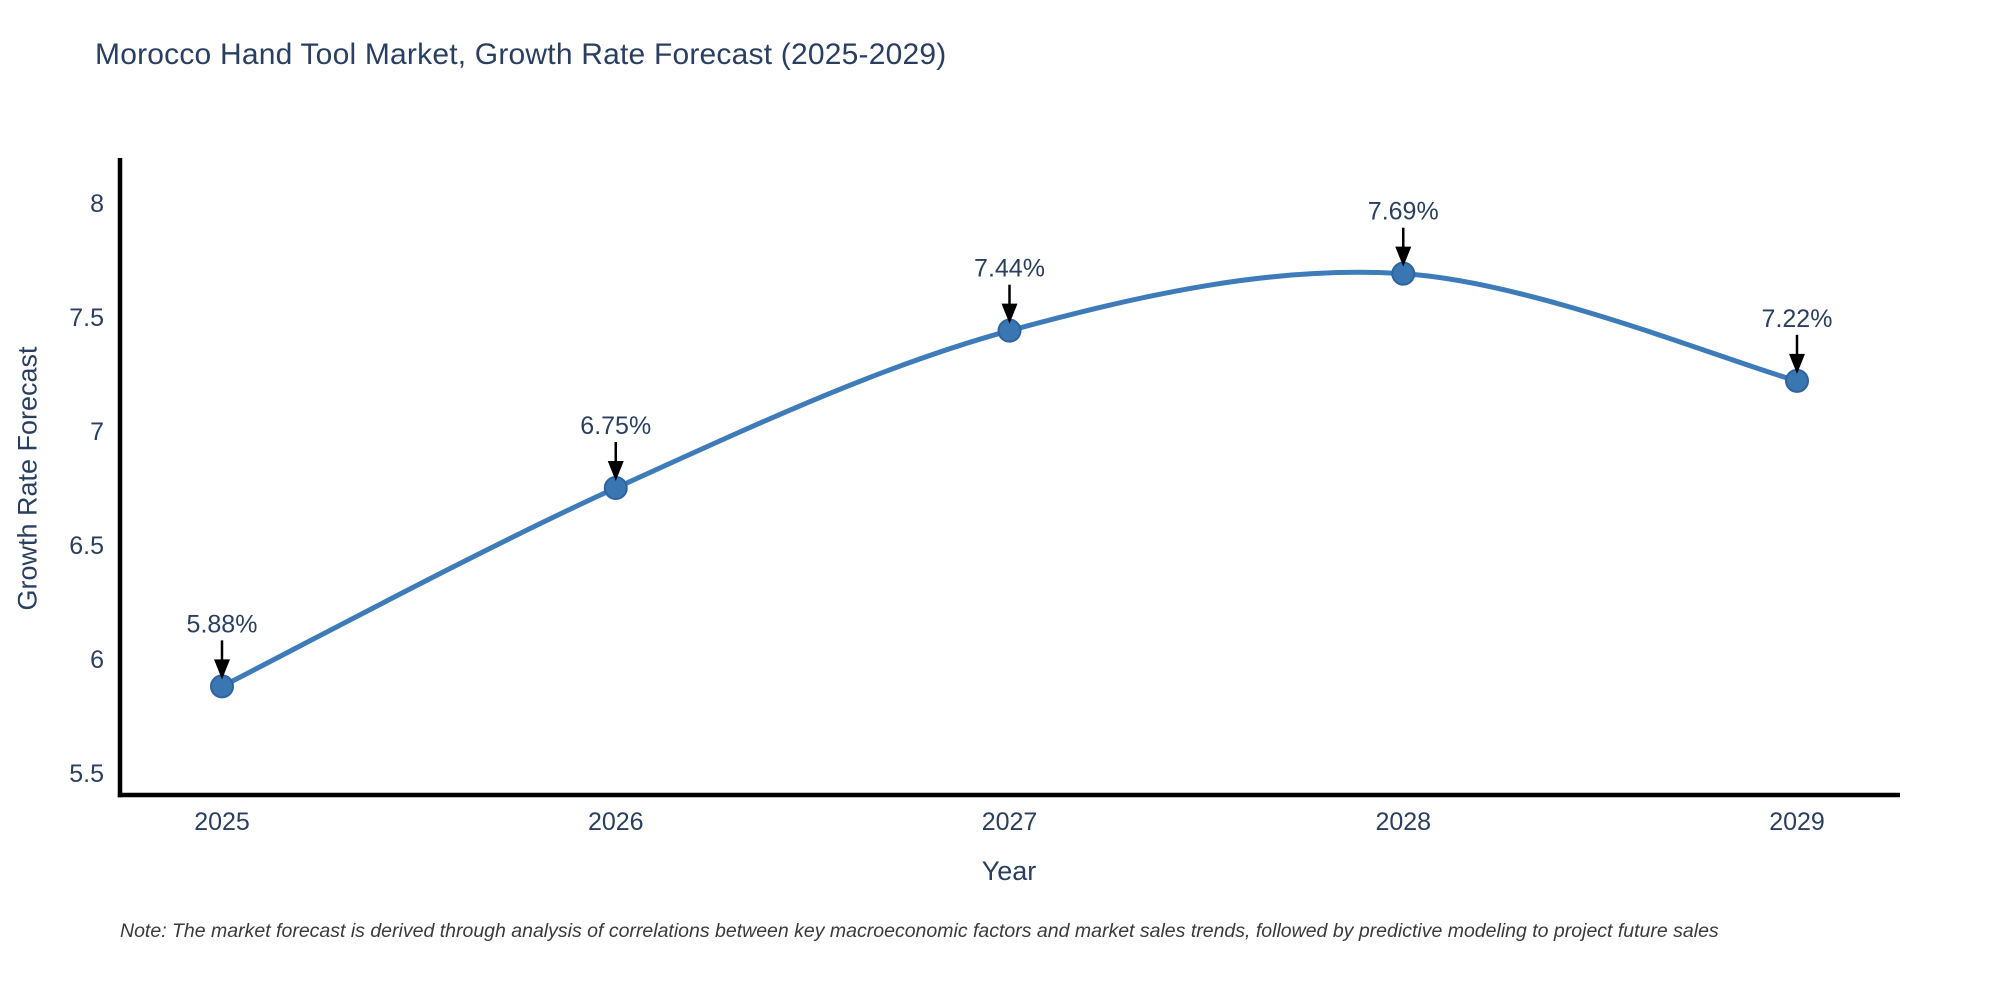  Describe the element at coordinates (86, 546) in the screenshot. I see `y-axis-tick-label: 6.5` at that location.